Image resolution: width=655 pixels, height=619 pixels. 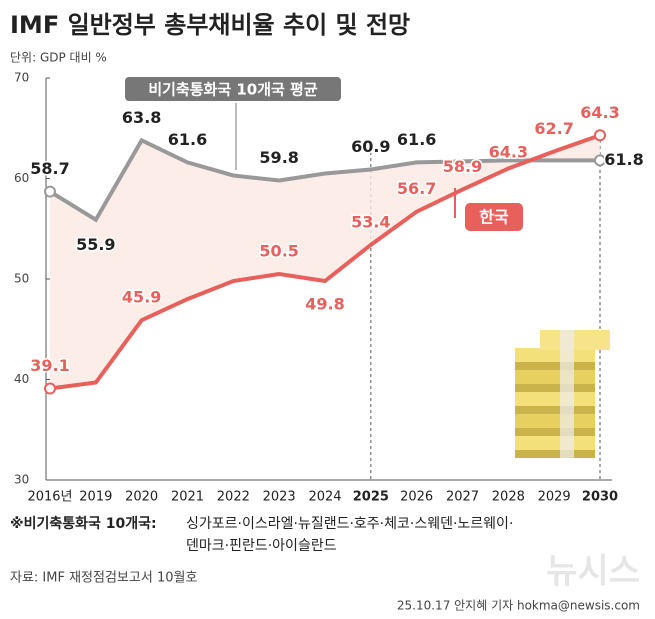 What do you see at coordinates (623, 159) in the screenshot?
I see `data-label: 61.8` at bounding box center [623, 159].